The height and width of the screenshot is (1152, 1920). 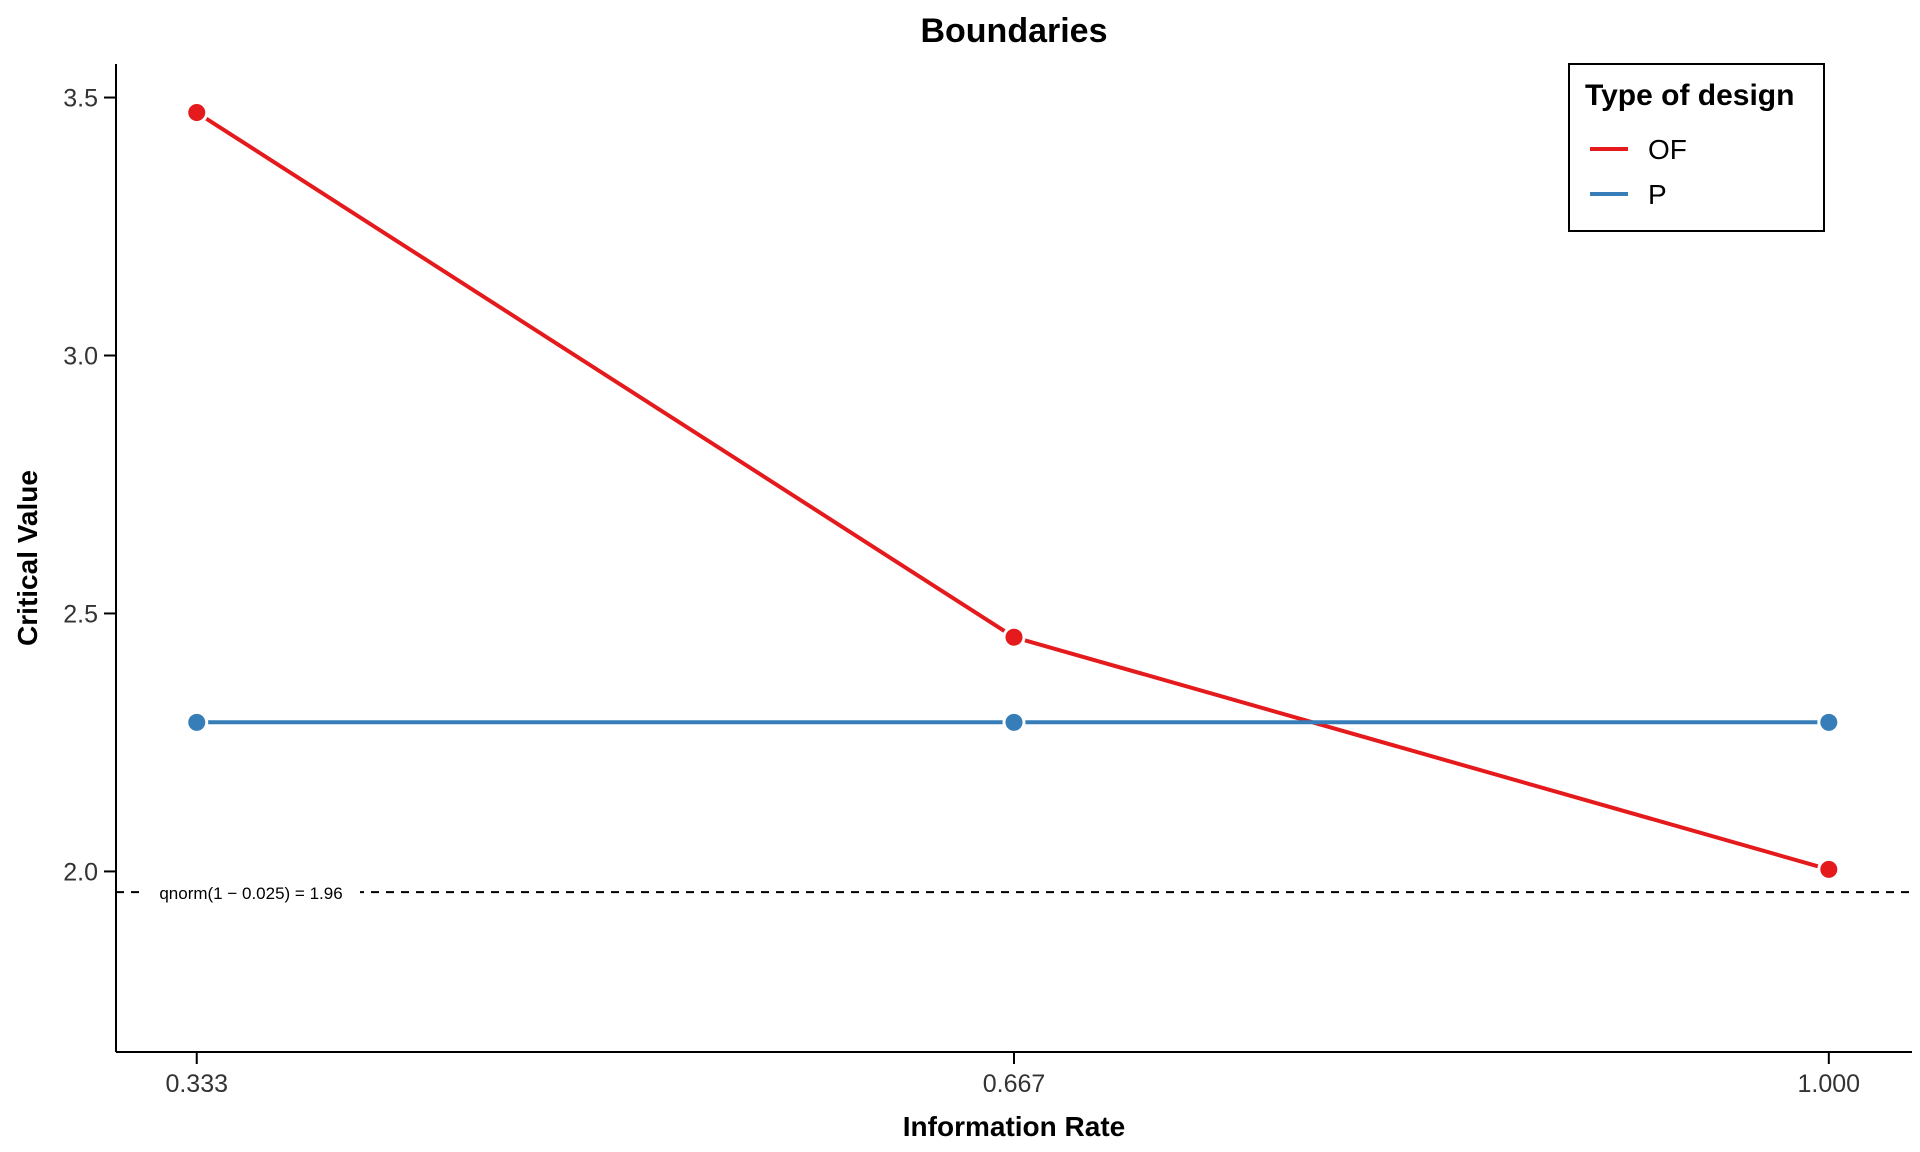 What do you see at coordinates (1014, 1084) in the screenshot?
I see `x-tick-label: 0.667` at bounding box center [1014, 1084].